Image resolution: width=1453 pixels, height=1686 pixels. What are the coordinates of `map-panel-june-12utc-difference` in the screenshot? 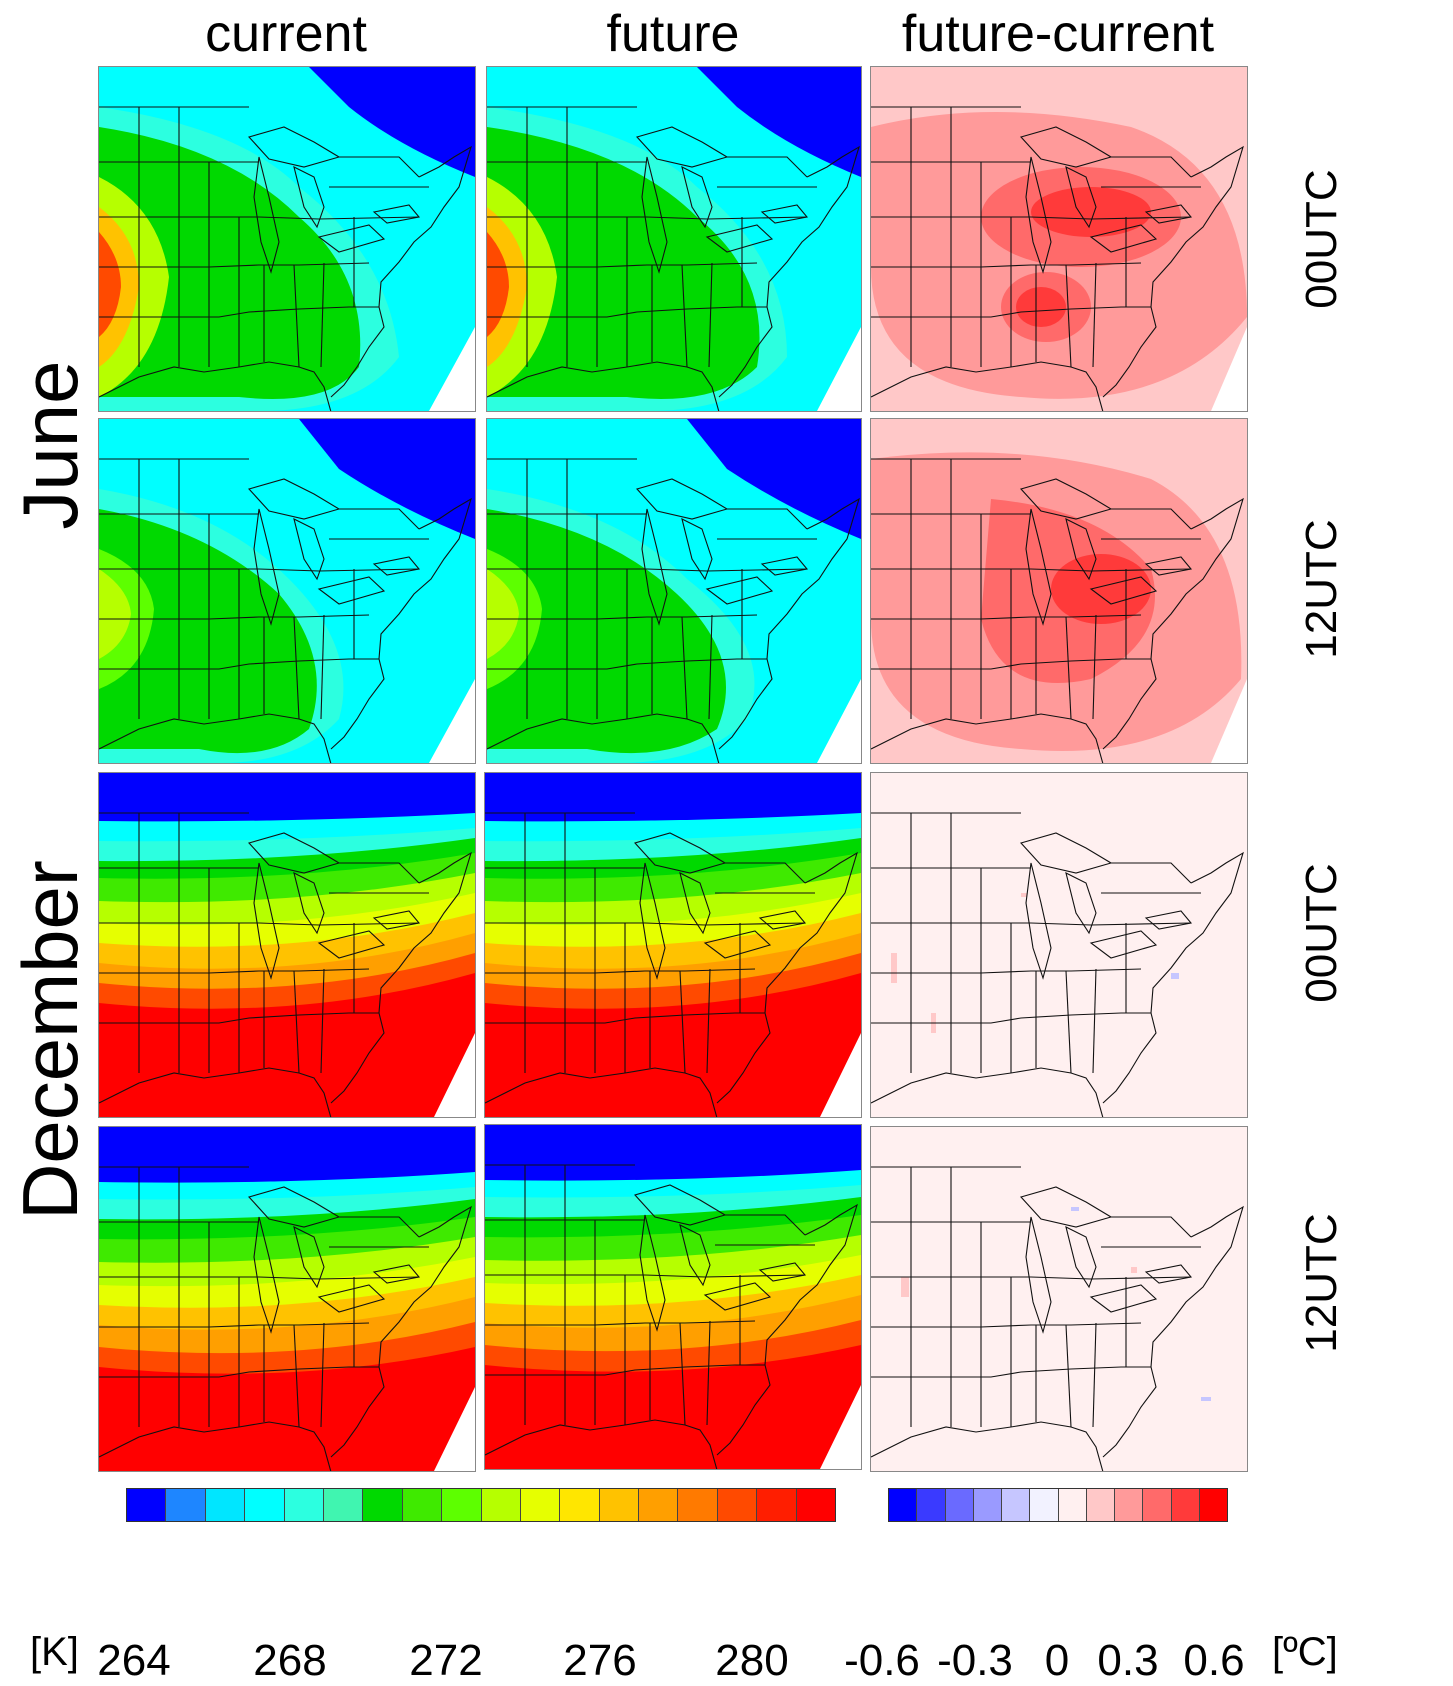 It's located at (1059, 591).